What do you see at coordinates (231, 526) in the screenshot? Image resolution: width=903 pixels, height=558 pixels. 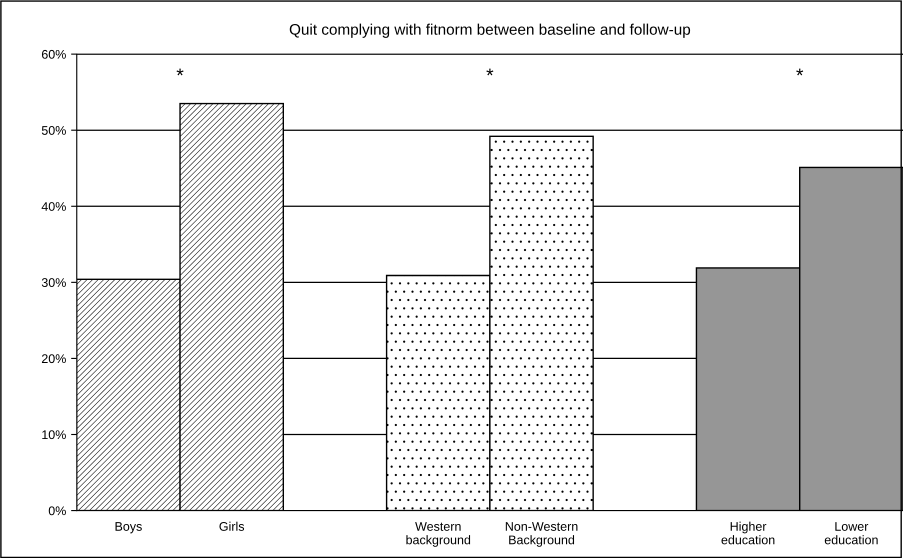 I see `x-tick-label: Girls` at bounding box center [231, 526].